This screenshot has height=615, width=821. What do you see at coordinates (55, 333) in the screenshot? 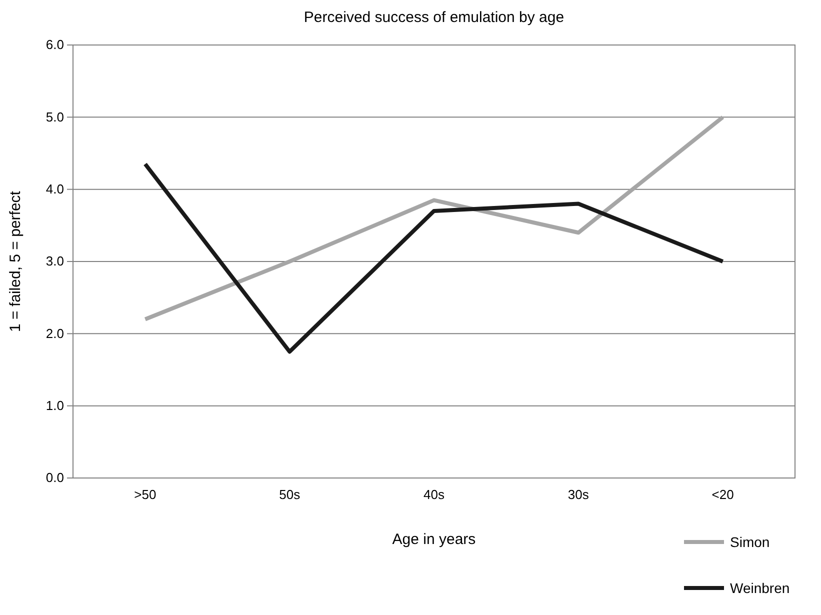
I see `y-tick-label: 2.0` at bounding box center [55, 333].